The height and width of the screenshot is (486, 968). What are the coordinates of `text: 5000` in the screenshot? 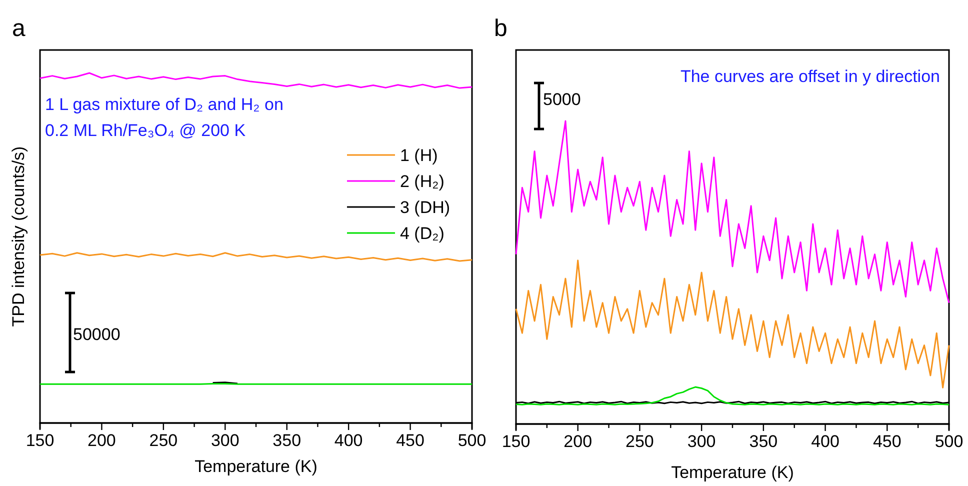 It's located at (562, 99).